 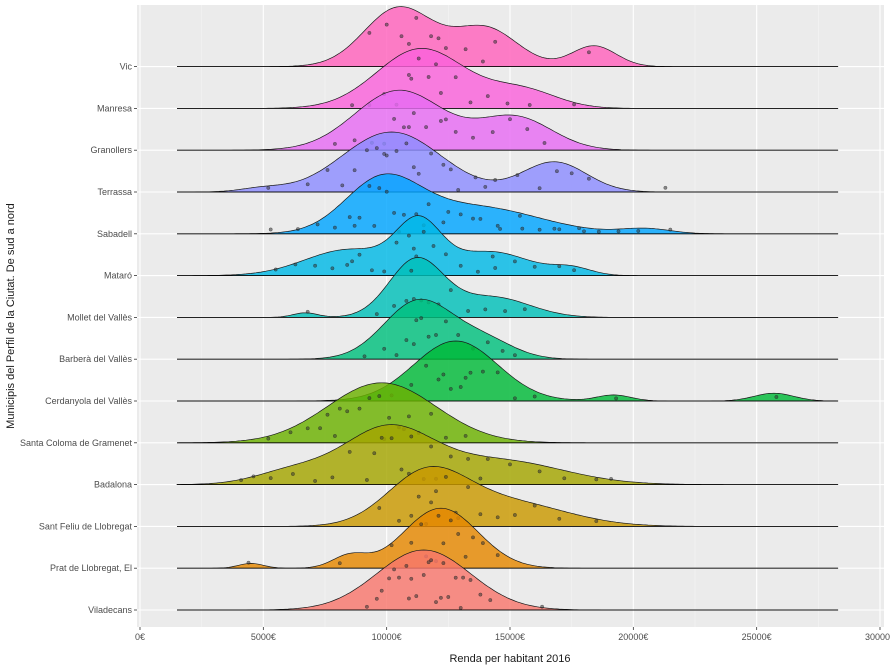 I want to click on y-tick-label: Prat de Llobregat, El, so click(x=91, y=568).